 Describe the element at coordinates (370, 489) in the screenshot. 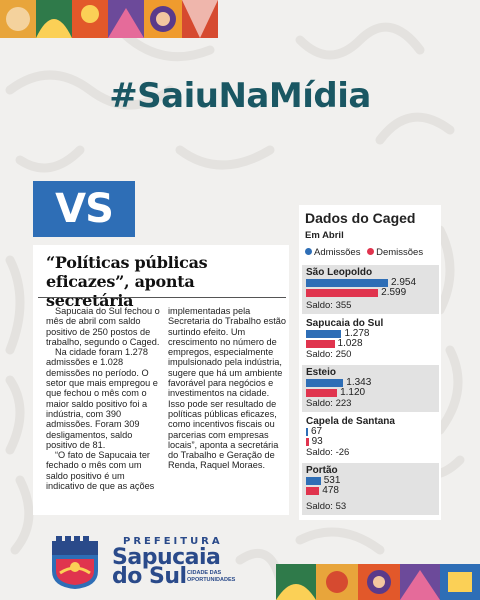

I see `city-block: Portão 531 478 Saldo: 53` at that location.